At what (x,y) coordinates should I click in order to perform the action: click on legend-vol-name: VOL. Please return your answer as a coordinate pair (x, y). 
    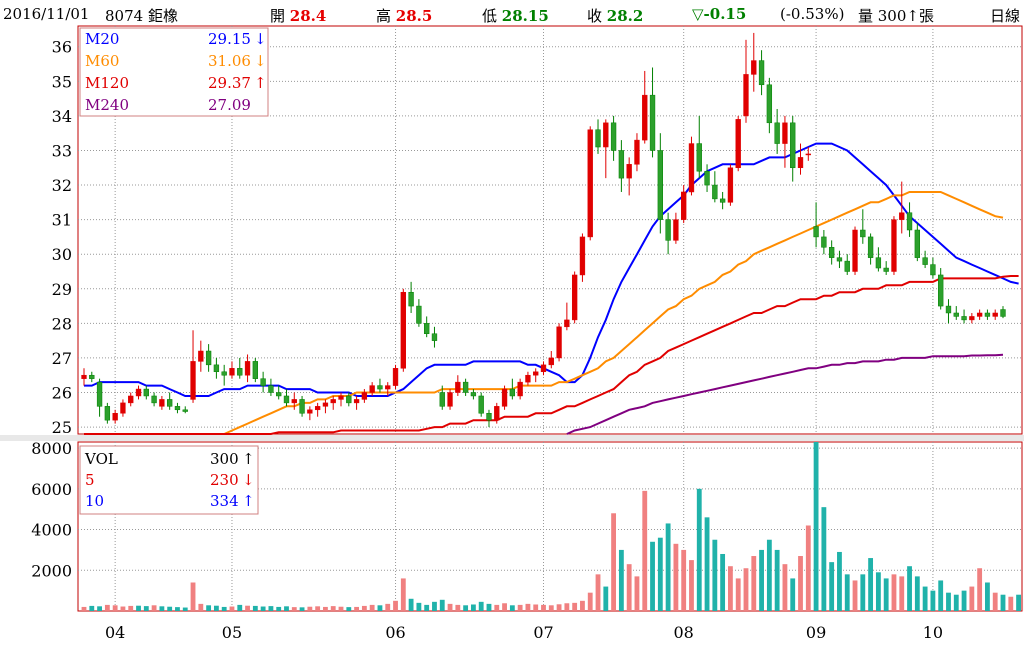
    Looking at the image, I should click on (101, 459).